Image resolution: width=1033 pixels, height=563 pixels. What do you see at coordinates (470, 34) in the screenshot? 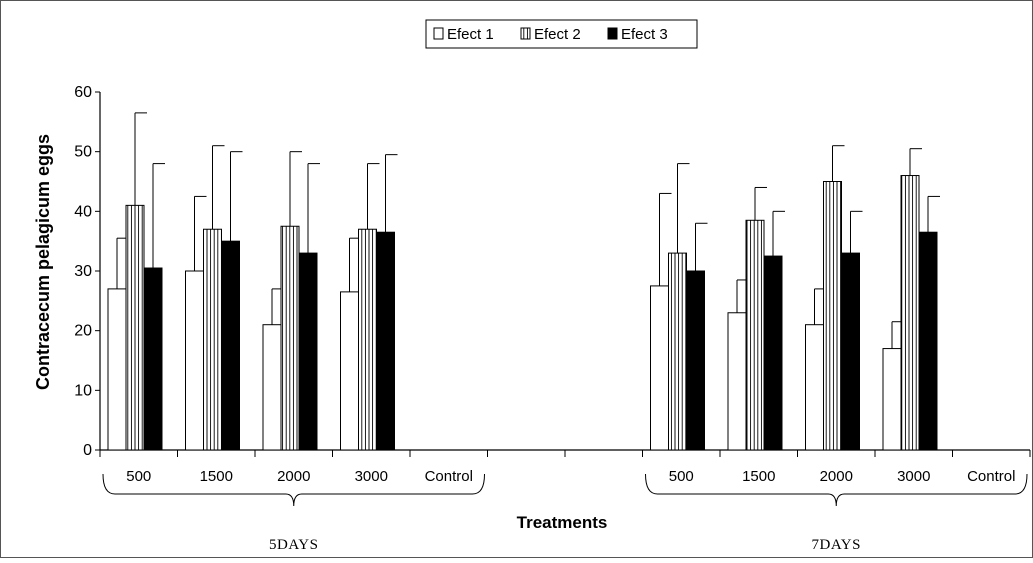
I see `legend-label: Efect 1` at bounding box center [470, 34].